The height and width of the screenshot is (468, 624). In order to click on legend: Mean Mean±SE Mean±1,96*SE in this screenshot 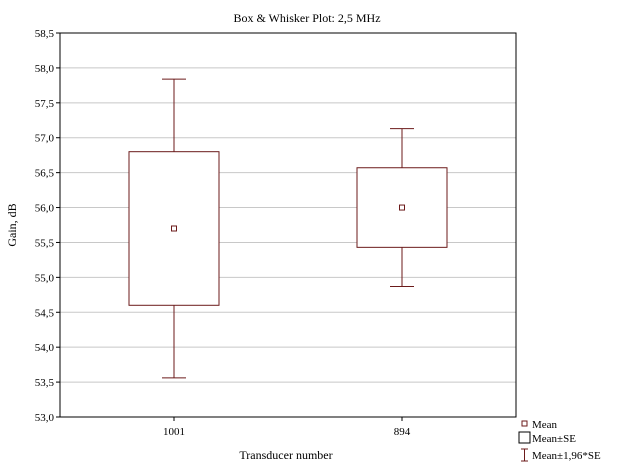, I will do `click(559, 440)`.